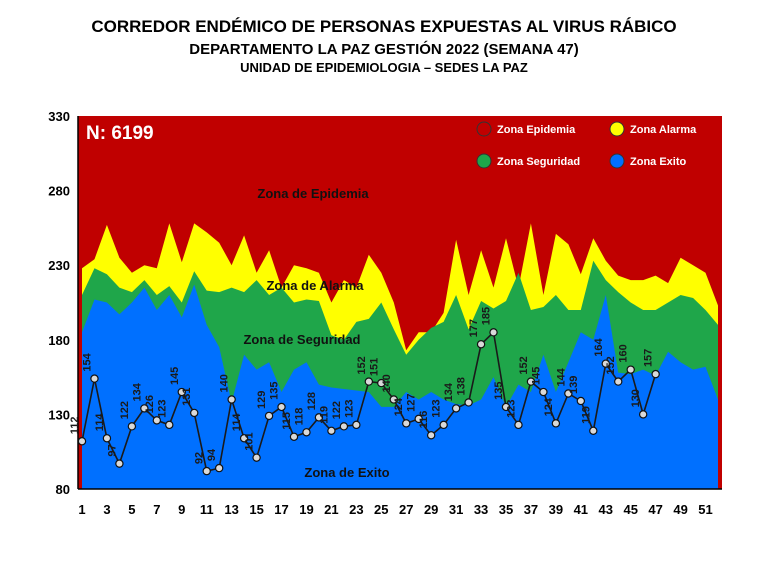  What do you see at coordinates (636, 398) in the screenshot?
I see `data-label: 130` at bounding box center [636, 398].